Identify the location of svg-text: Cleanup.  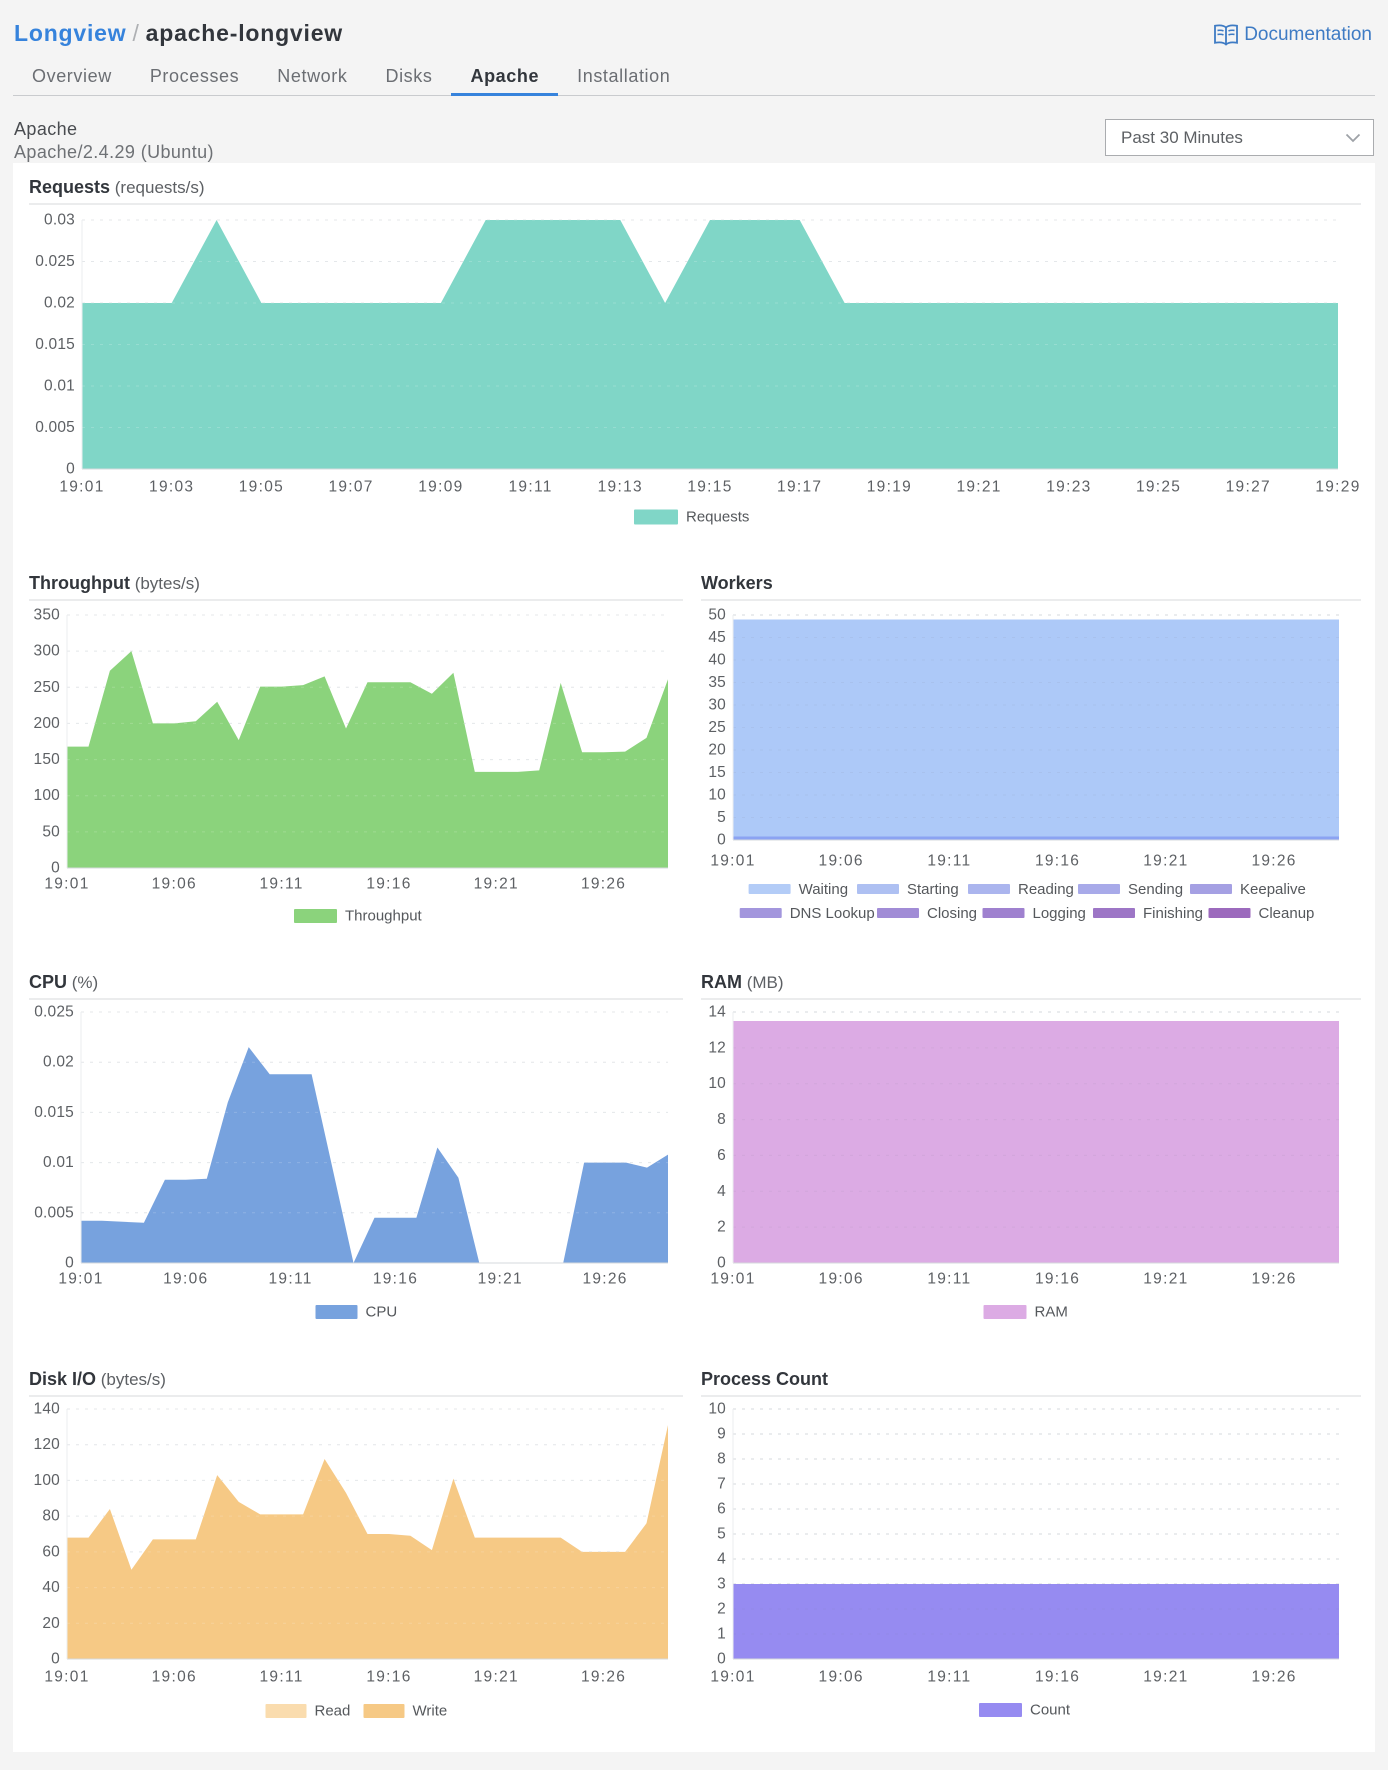
(1287, 913).